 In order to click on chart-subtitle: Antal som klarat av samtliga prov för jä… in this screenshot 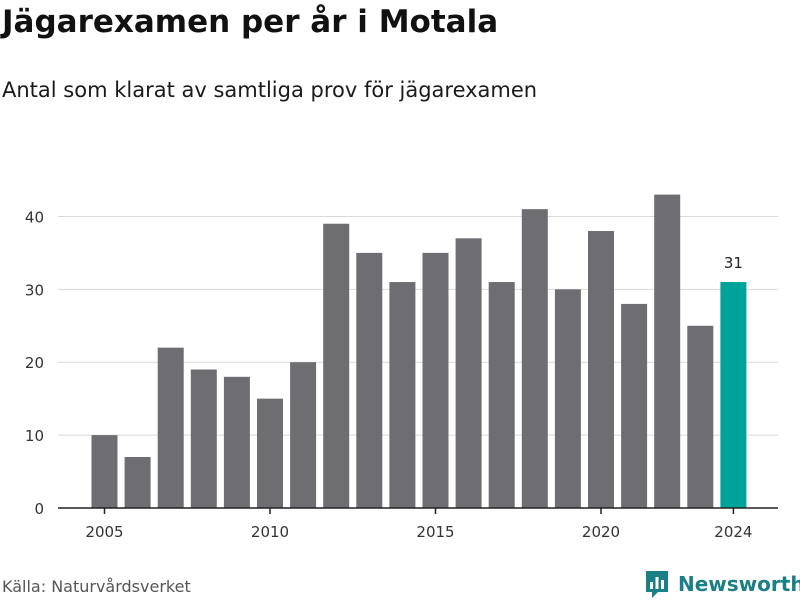, I will do `click(270, 90)`.